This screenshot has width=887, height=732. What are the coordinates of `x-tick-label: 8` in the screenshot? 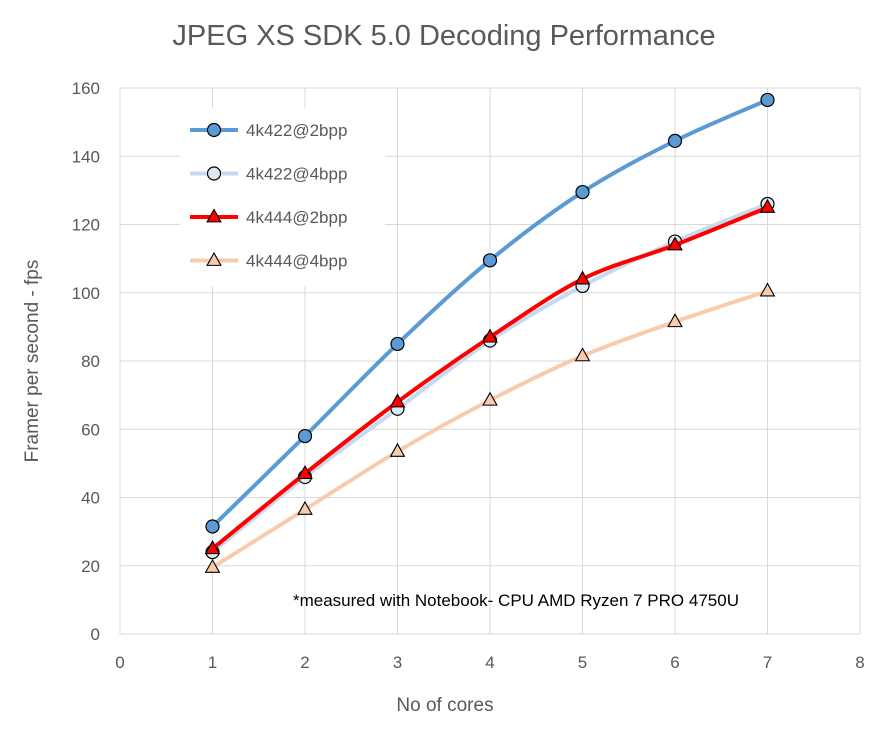 It's located at (859, 662).